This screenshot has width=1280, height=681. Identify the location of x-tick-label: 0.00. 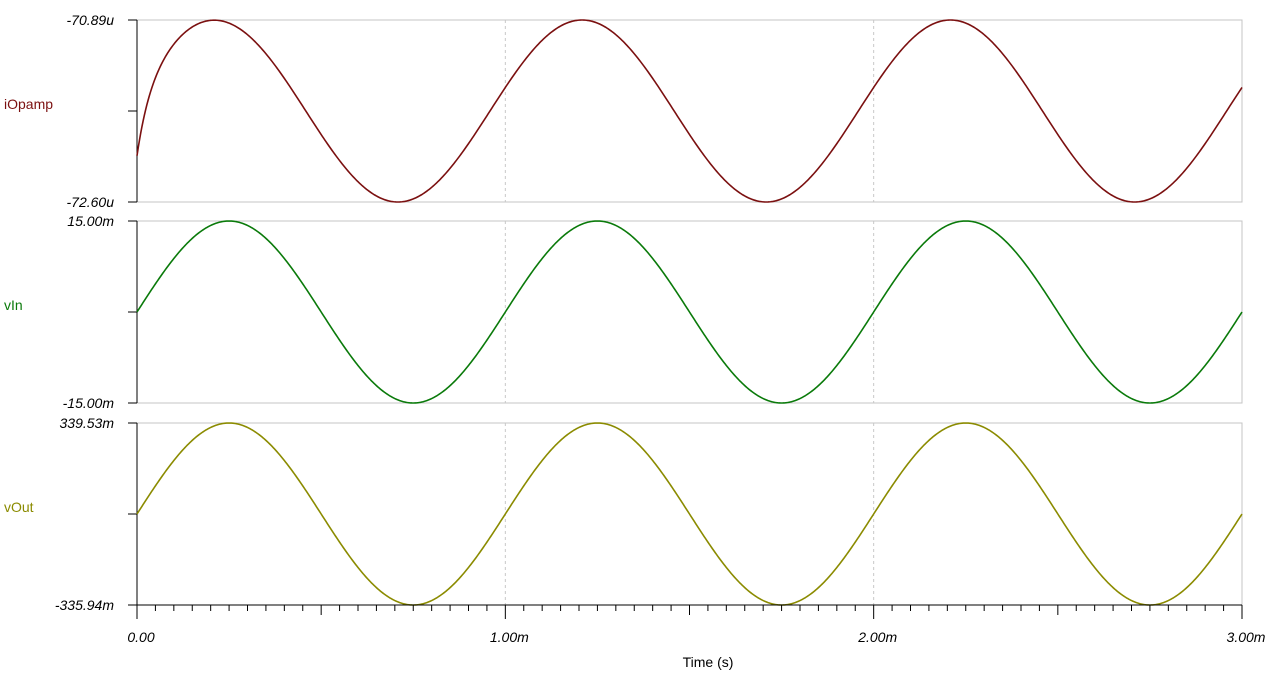
(140, 637).